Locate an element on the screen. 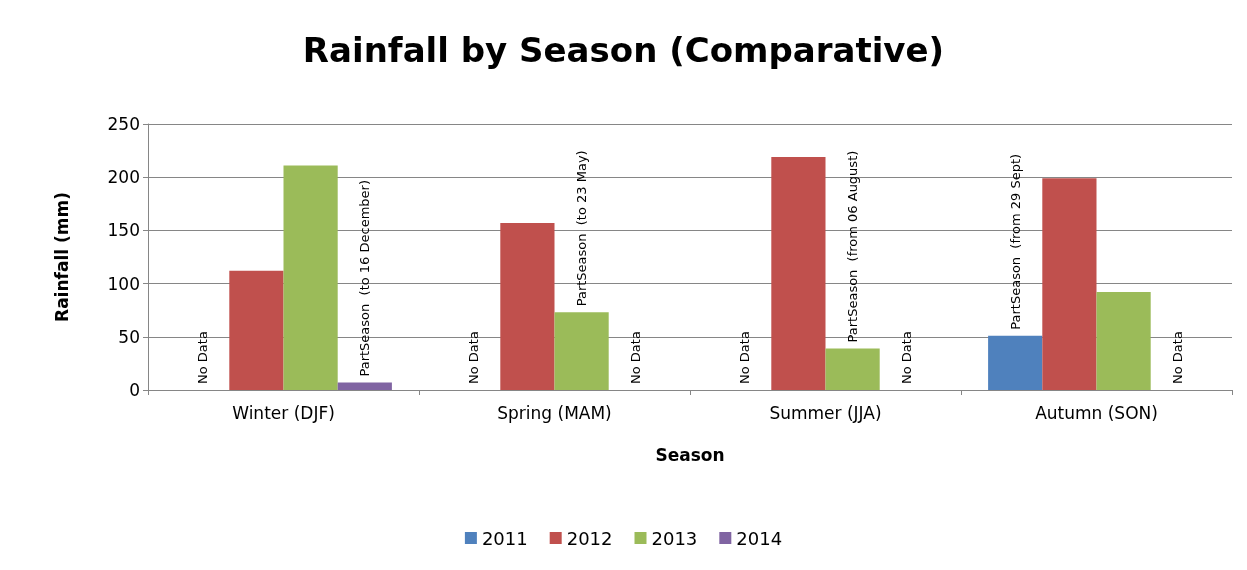 The width and height of the screenshot is (1247, 570). data-label: PartSeason (from 06 August) is located at coordinates (853, 246).